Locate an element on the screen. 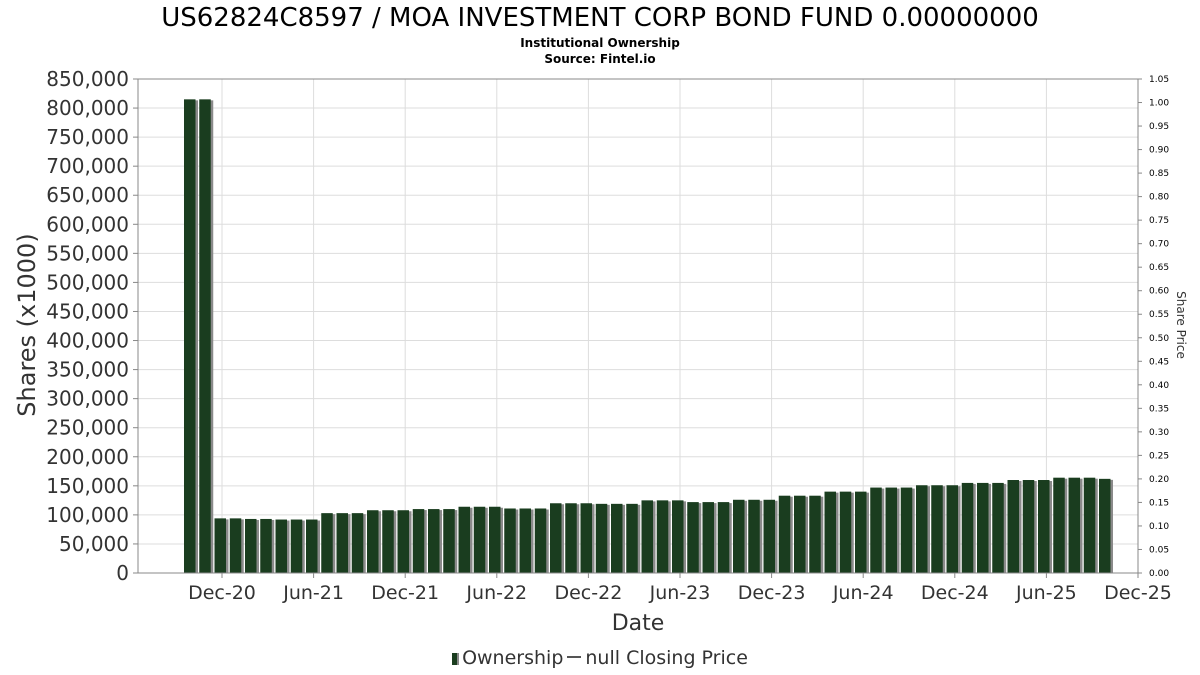 Image resolution: width=1200 pixels, height=675 pixels. y2-tick-label: 0.35 is located at coordinates (1159, 409).